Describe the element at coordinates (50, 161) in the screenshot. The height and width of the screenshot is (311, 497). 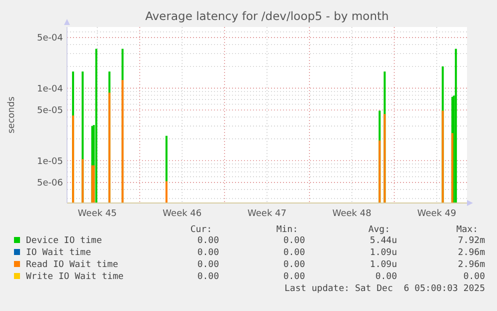
I see `y-tick-label: 1e-05` at that location.